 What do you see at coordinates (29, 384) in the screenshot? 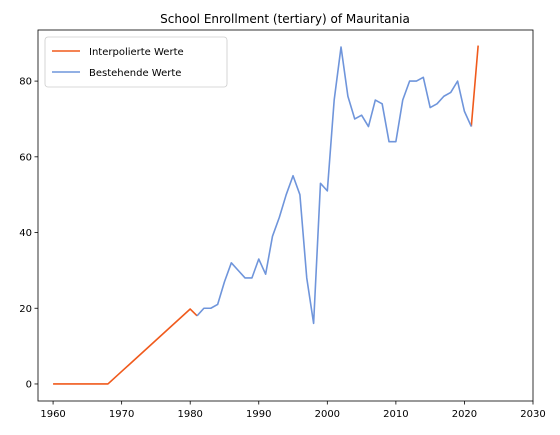
I see `y-tick-label: 0` at bounding box center [29, 384].